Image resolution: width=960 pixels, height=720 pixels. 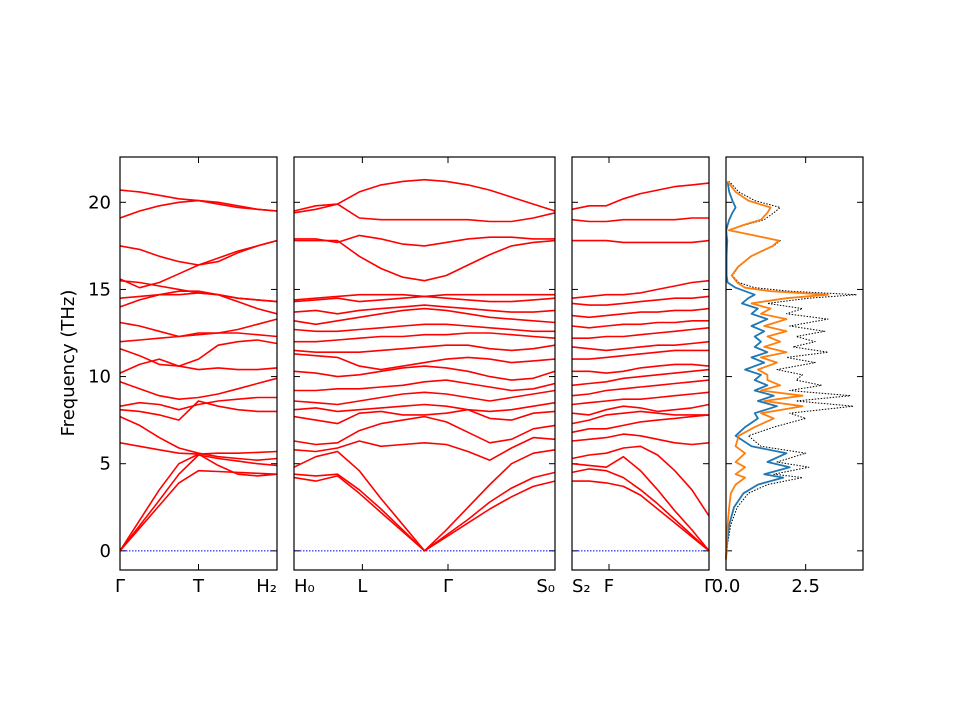 What do you see at coordinates (362, 586) in the screenshot?
I see `x-tick-label: L` at bounding box center [362, 586].